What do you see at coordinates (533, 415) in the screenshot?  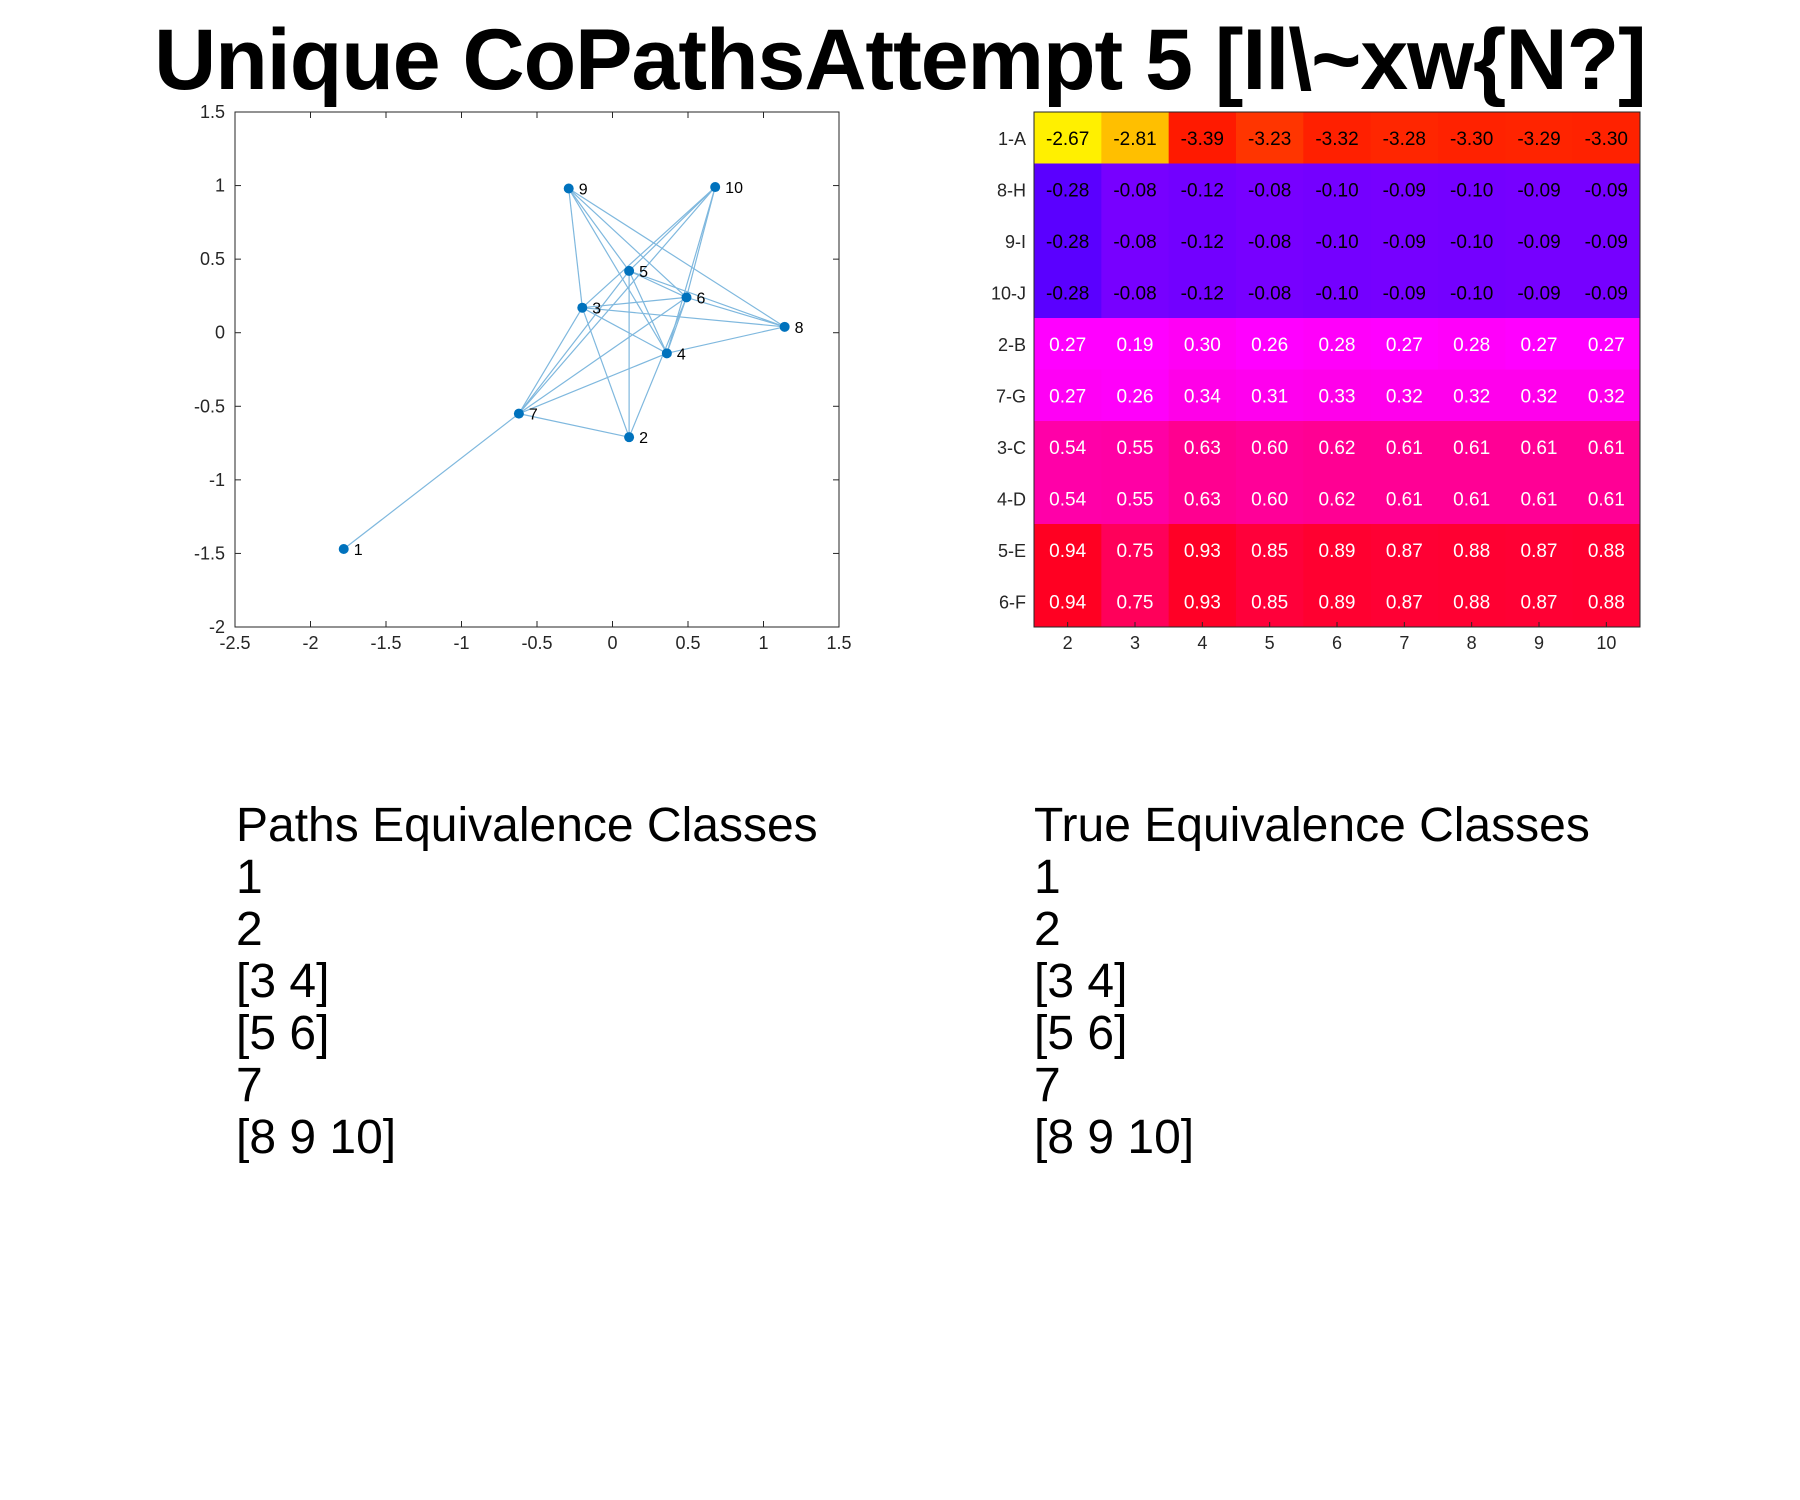 I see `graph-node-label: 7` at bounding box center [533, 415].